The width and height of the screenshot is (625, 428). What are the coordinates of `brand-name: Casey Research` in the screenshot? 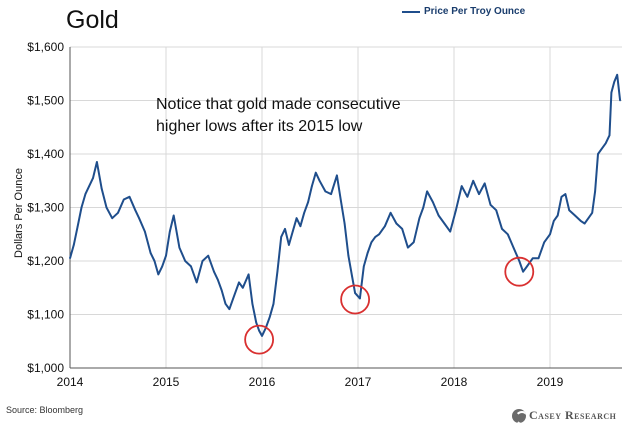 It's located at (573, 415).